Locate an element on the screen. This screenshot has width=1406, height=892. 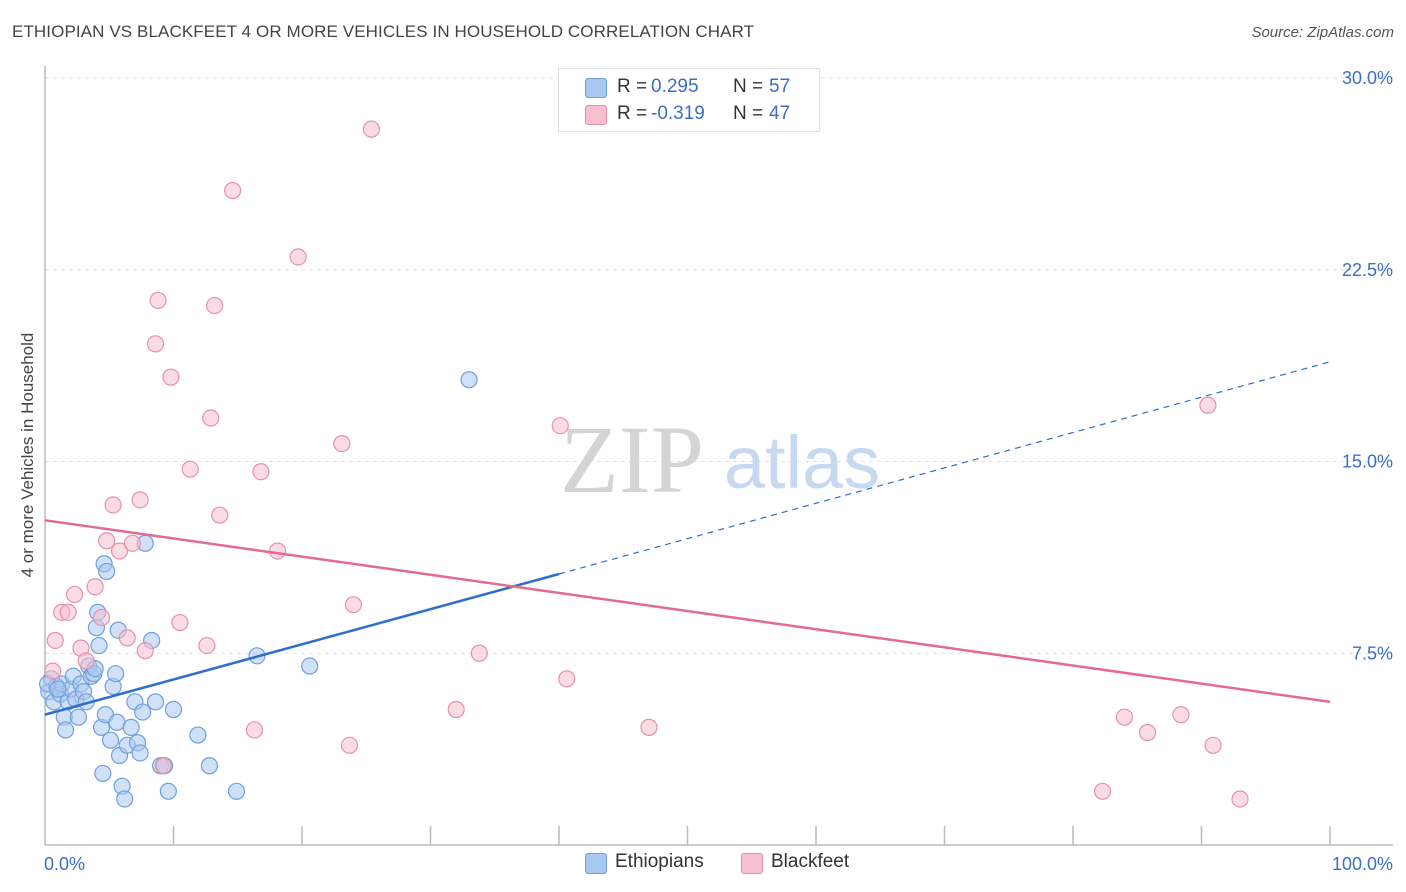
y-tick-label: 30.0% is located at coordinates (1367, 78).